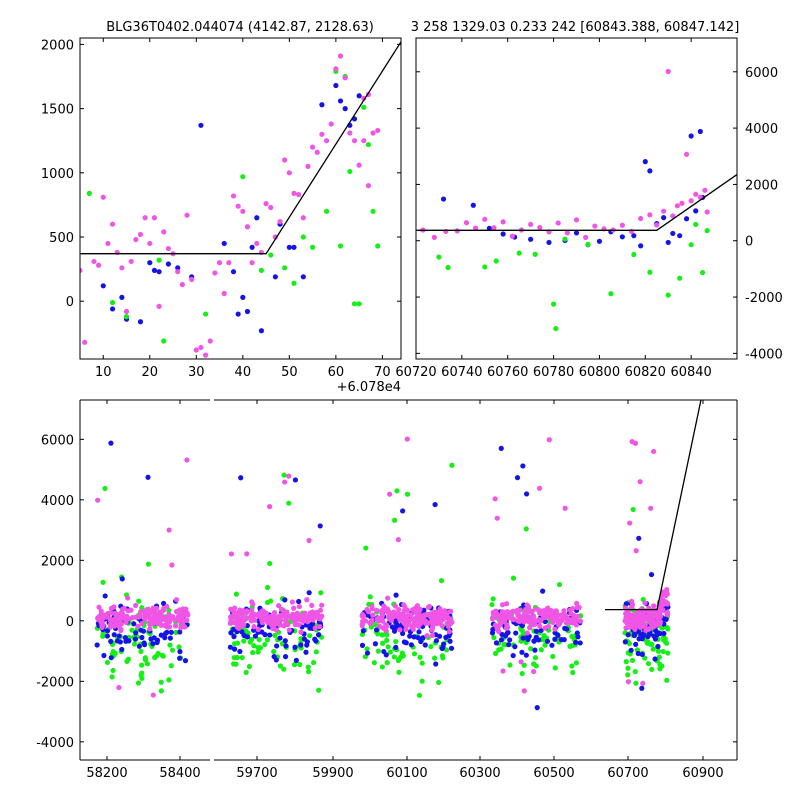 The width and height of the screenshot is (800, 800). Describe the element at coordinates (702, 773) in the screenshot. I see `x-tick-label: 60900` at that location.